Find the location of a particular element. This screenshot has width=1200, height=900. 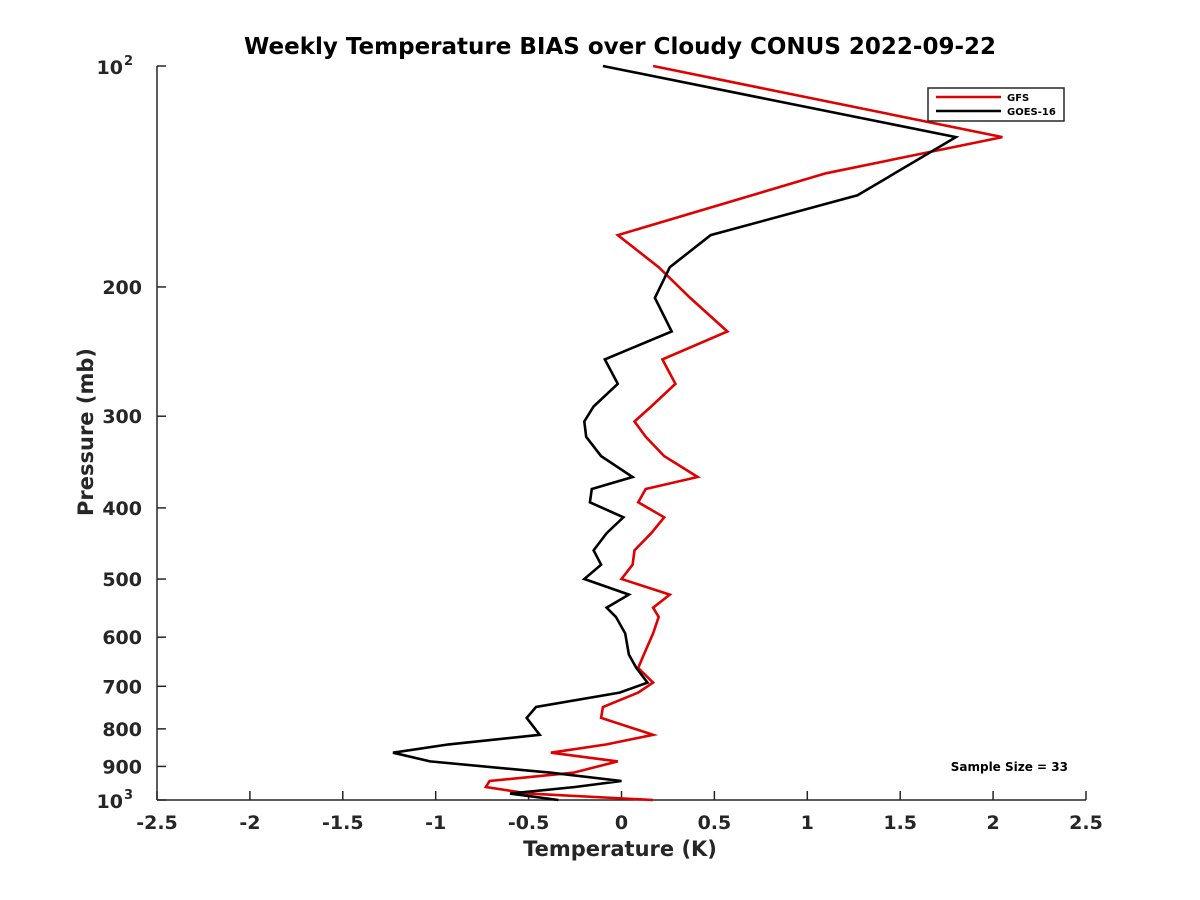

y-tick-label: 500 is located at coordinates (122, 580).